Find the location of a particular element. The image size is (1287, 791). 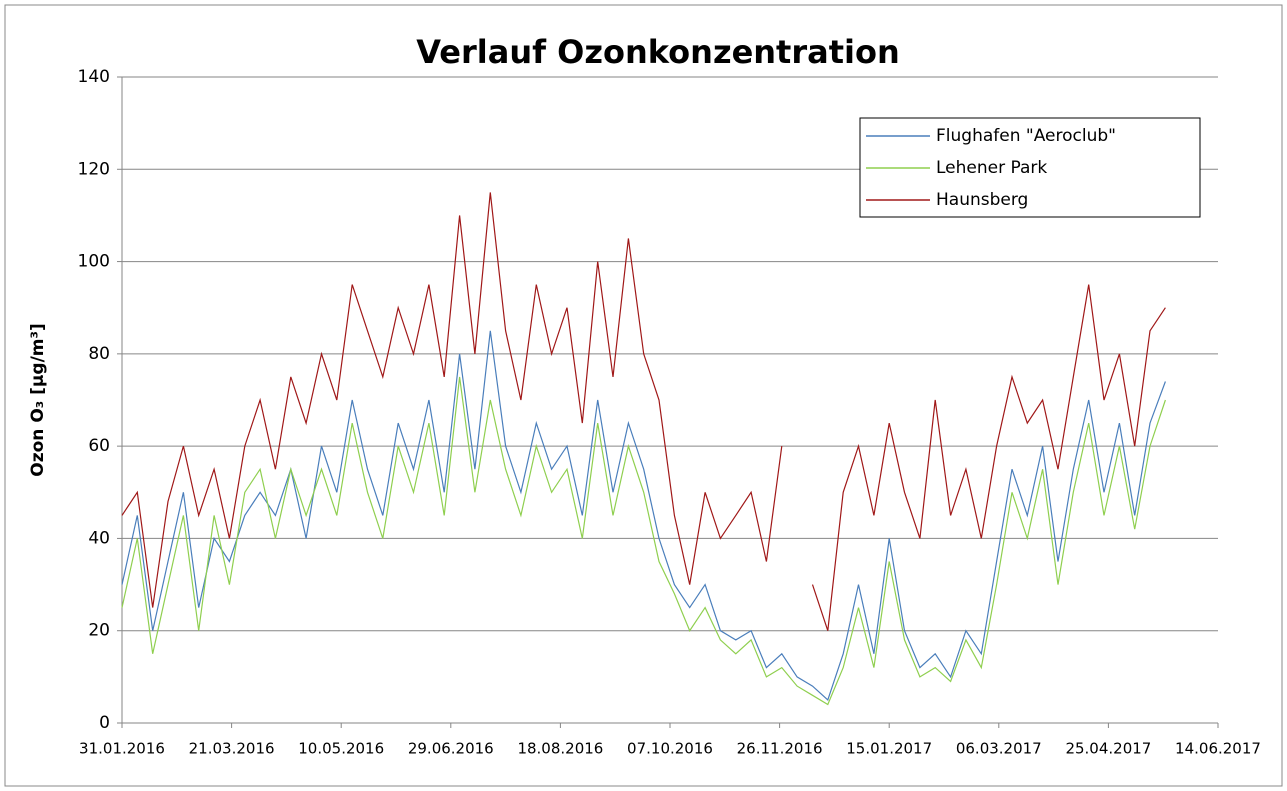

y-tick-label: 80 is located at coordinates (99, 354).